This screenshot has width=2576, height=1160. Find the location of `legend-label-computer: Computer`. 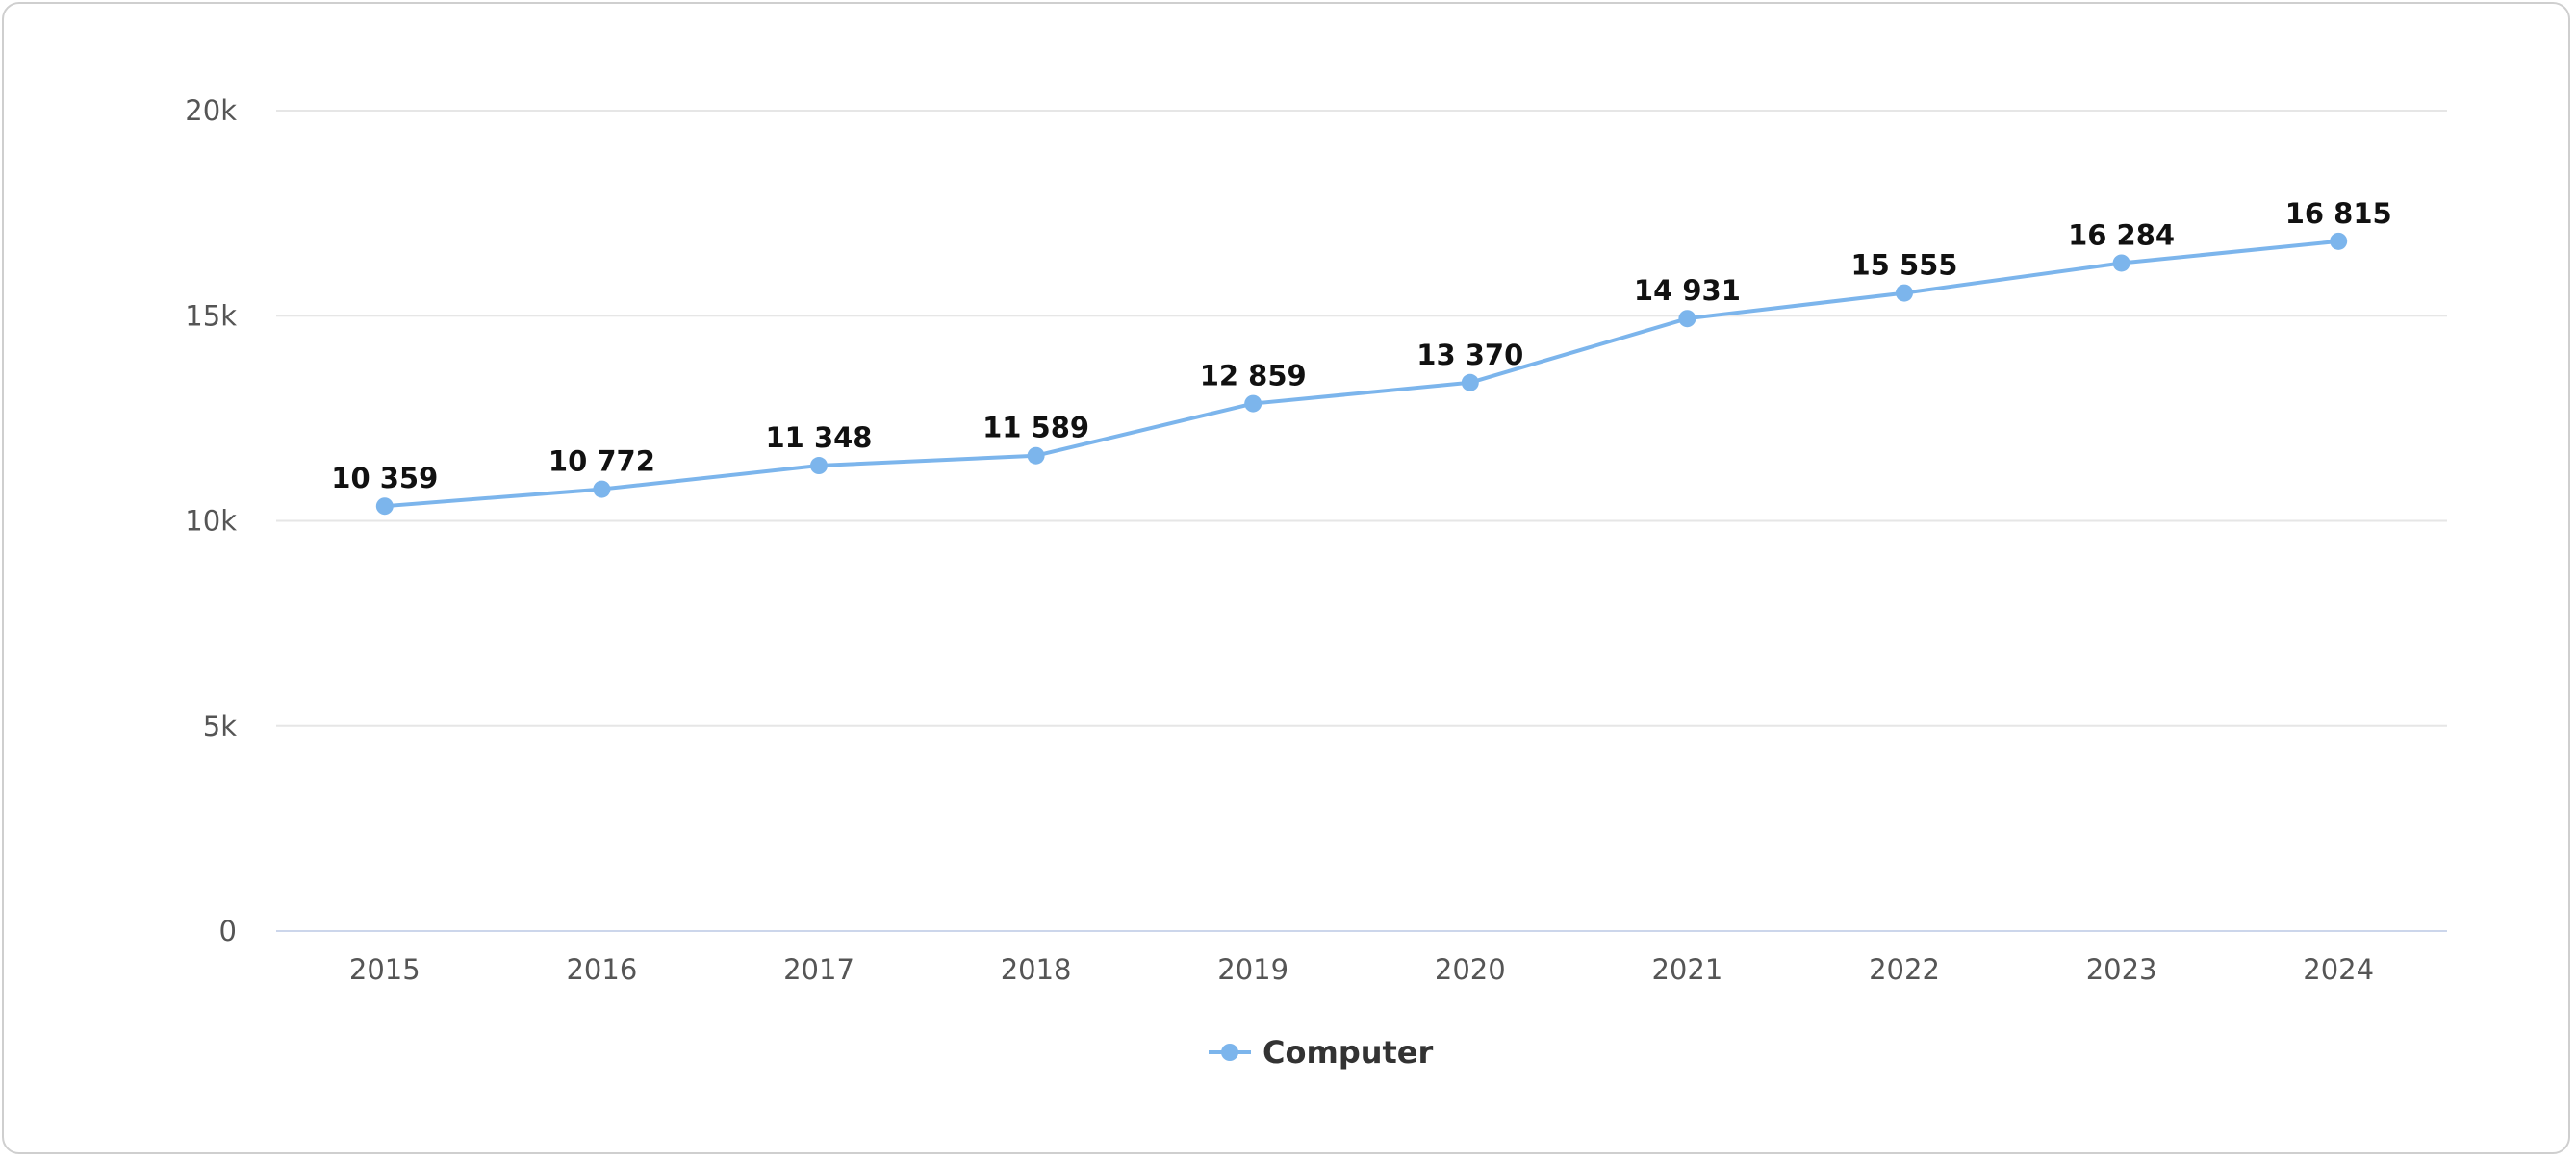

legend-label-computer: Computer is located at coordinates (1348, 1052).